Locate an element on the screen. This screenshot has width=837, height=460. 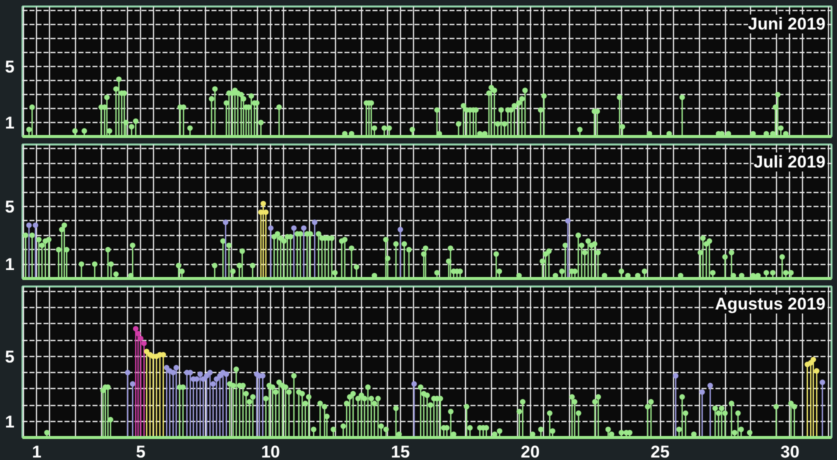
x-tick-label: 20 is located at coordinates (530, 451).